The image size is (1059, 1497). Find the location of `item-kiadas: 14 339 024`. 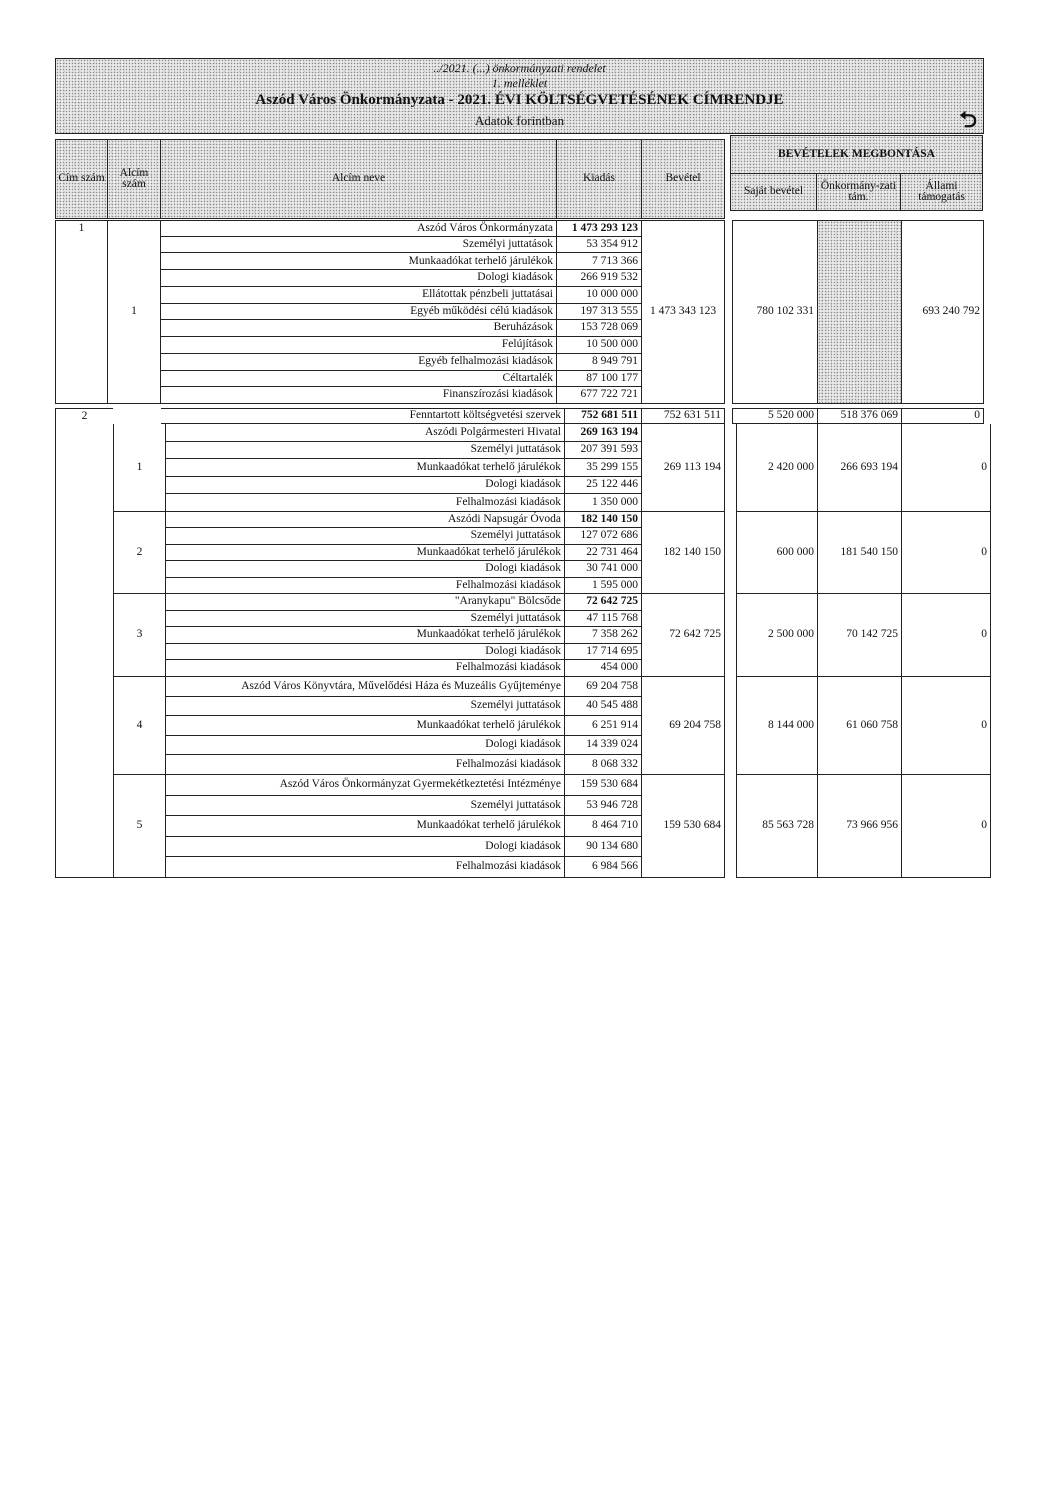

item-kiadas: 14 339 024 is located at coordinates (603, 745).